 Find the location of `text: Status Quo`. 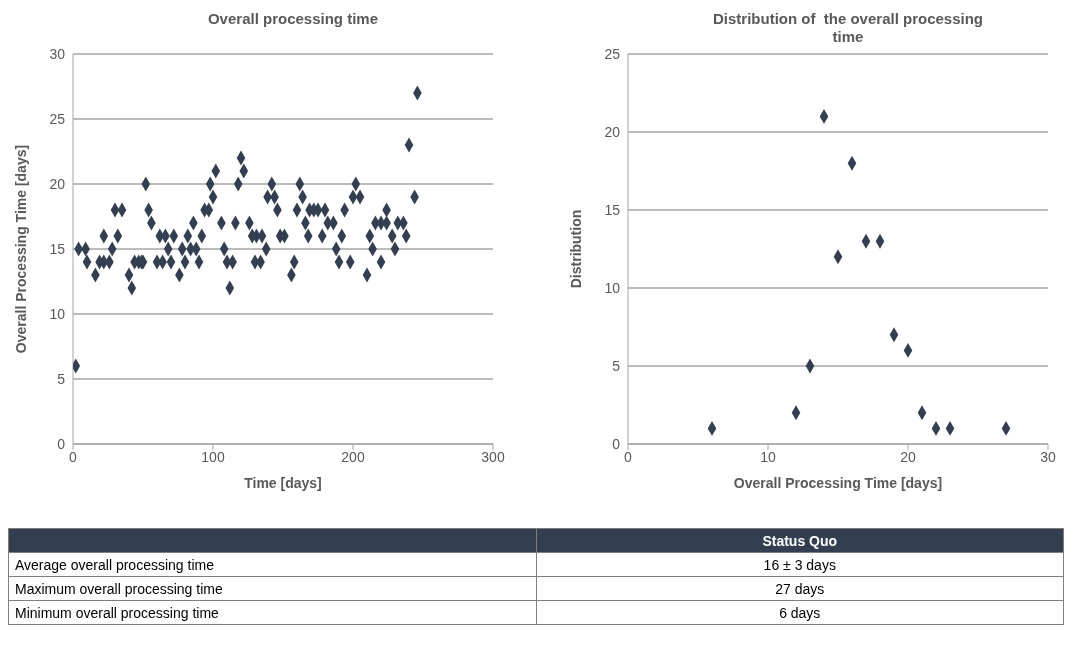

text: Status Quo is located at coordinates (800, 540).